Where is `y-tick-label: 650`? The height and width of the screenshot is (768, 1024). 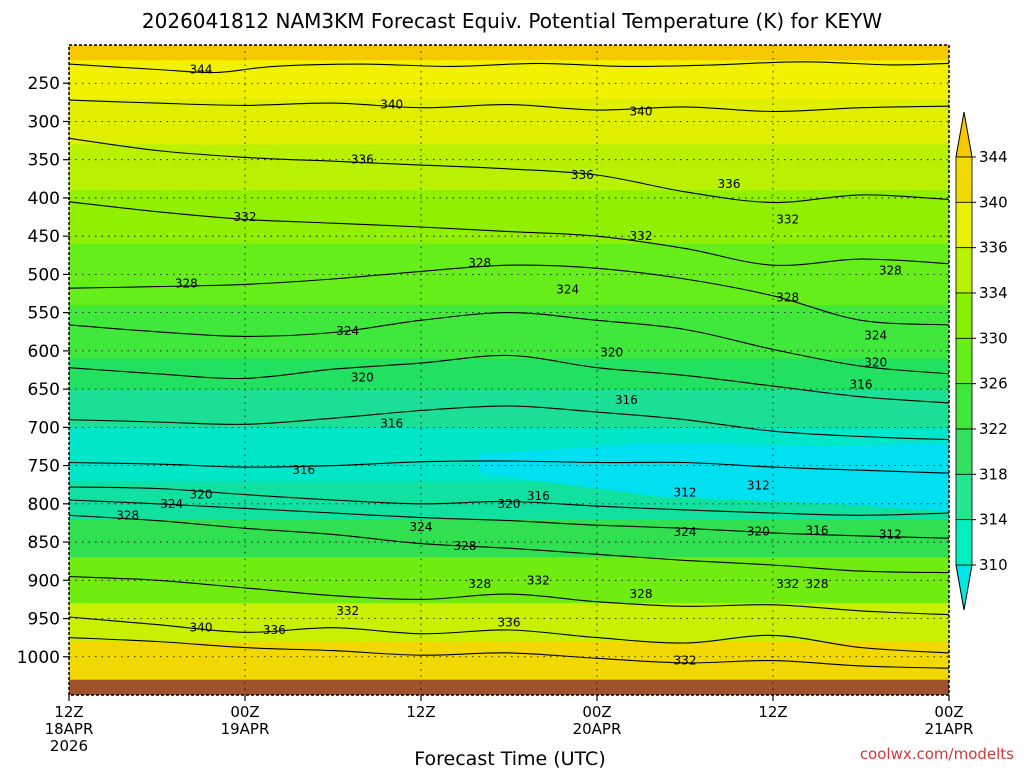 y-tick-label: 650 is located at coordinates (44, 390).